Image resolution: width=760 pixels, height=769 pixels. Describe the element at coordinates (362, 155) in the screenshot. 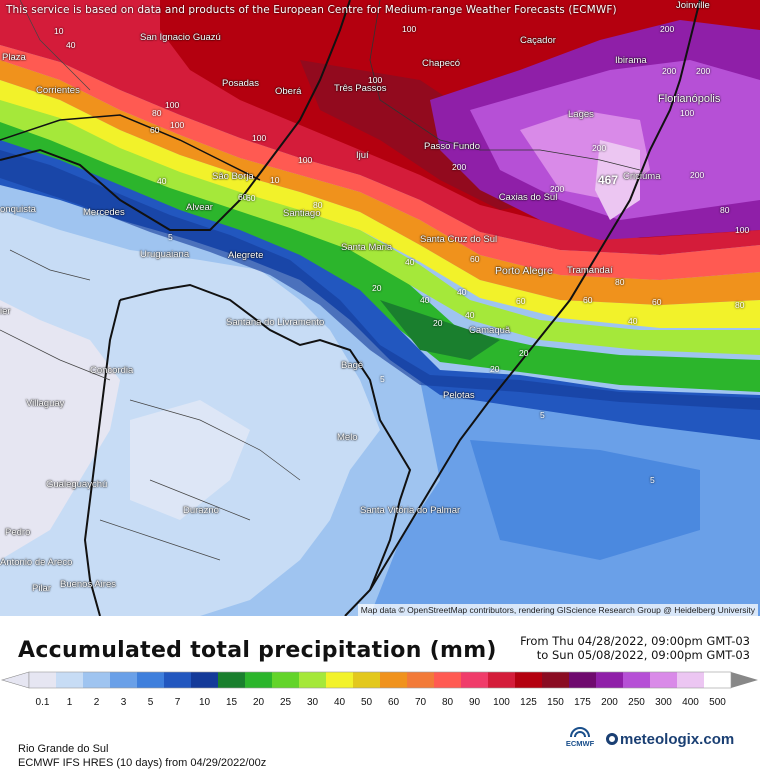

I see `city-label: Ijuí` at that location.